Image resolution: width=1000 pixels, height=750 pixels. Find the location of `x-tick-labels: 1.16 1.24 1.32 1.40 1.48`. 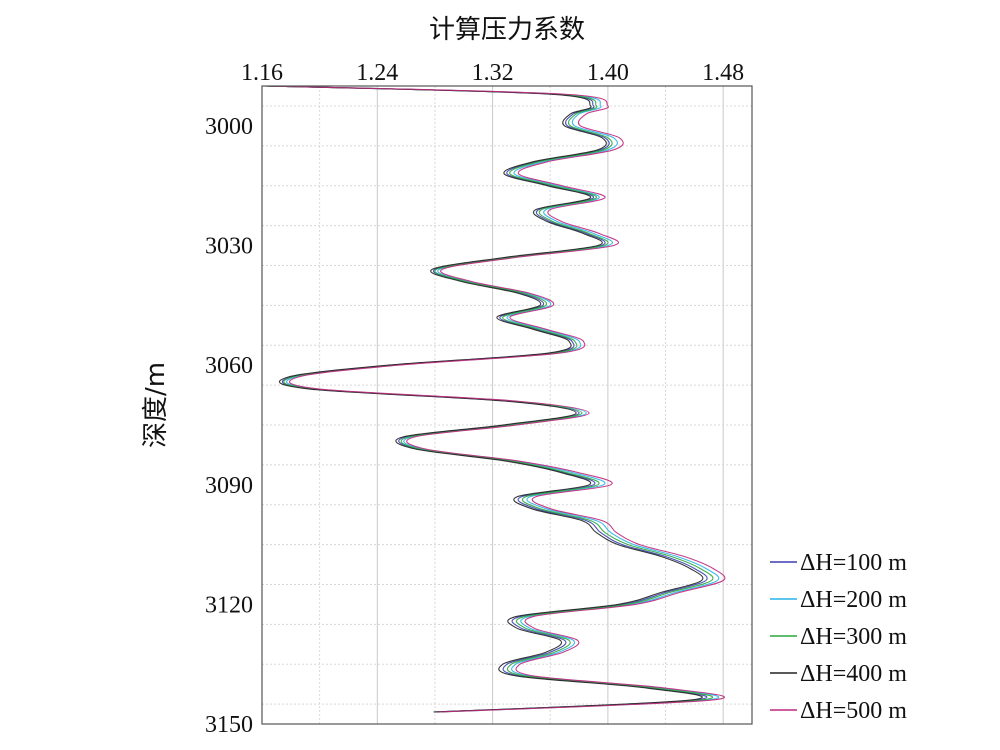

x-tick-labels: 1.16 1.24 1.32 1.40 1.48 is located at coordinates (492, 73).